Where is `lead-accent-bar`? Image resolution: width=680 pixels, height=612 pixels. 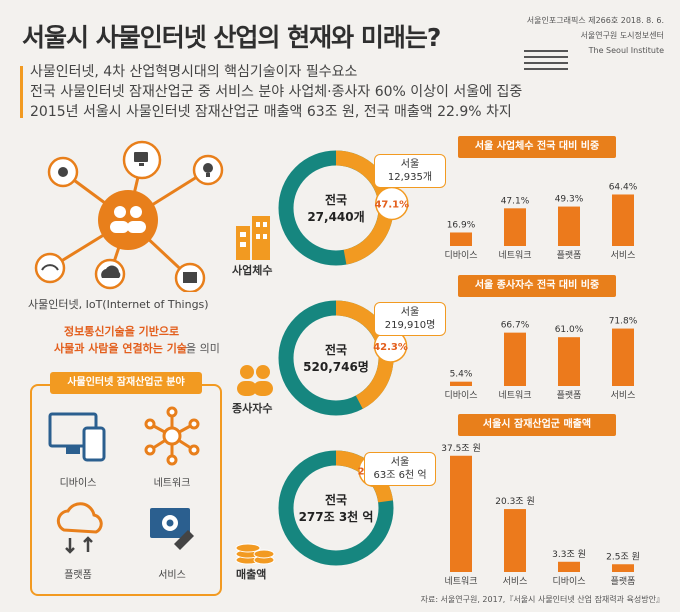 lead-accent-bar is located at coordinates (21, 92).